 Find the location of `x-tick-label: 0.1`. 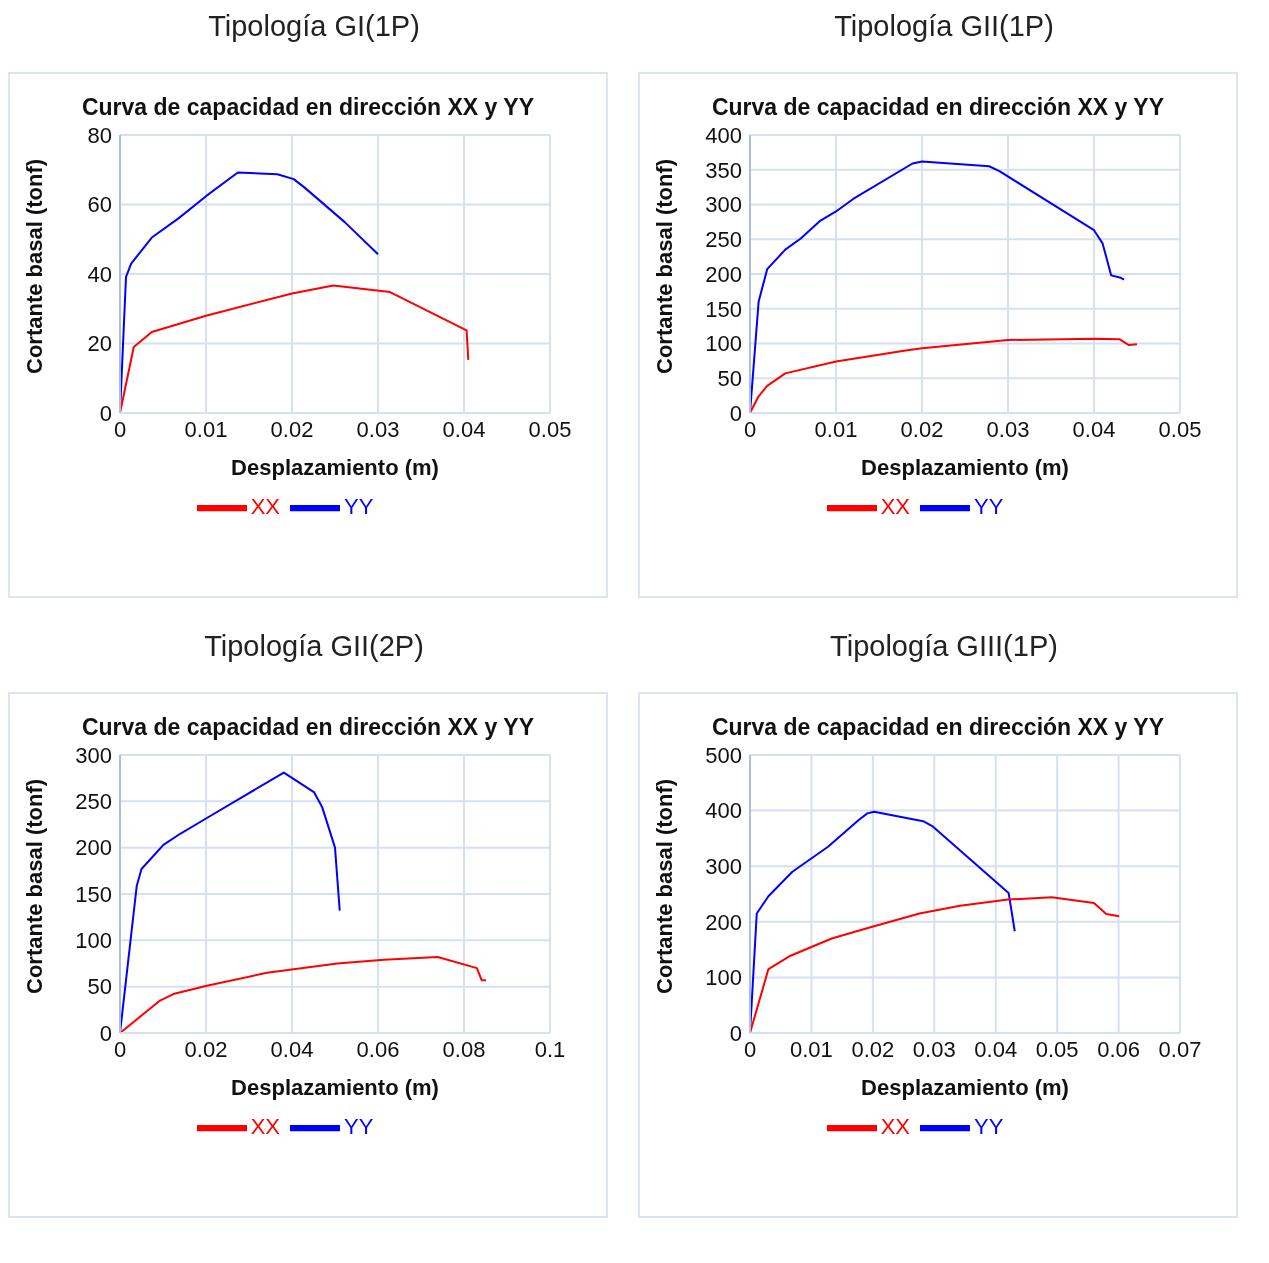

x-tick-label: 0.1 is located at coordinates (550, 1049).